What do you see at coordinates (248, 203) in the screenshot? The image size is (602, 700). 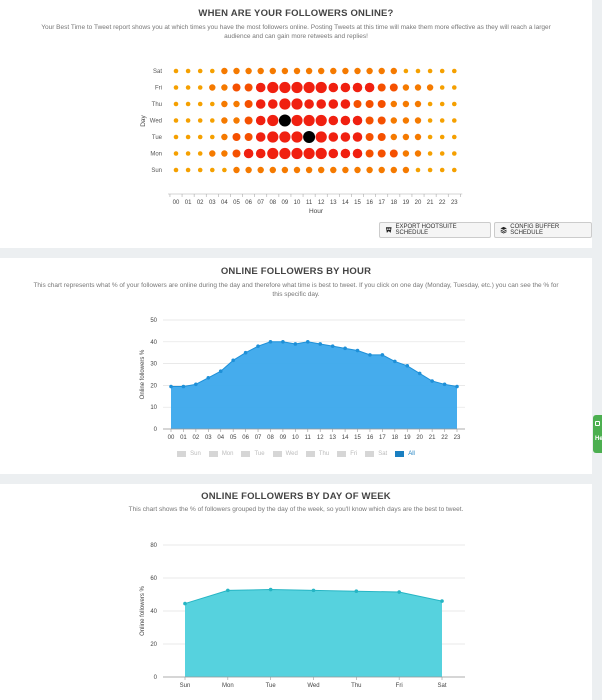 I see `heatmap-x-tick-label: 06` at bounding box center [248, 203].